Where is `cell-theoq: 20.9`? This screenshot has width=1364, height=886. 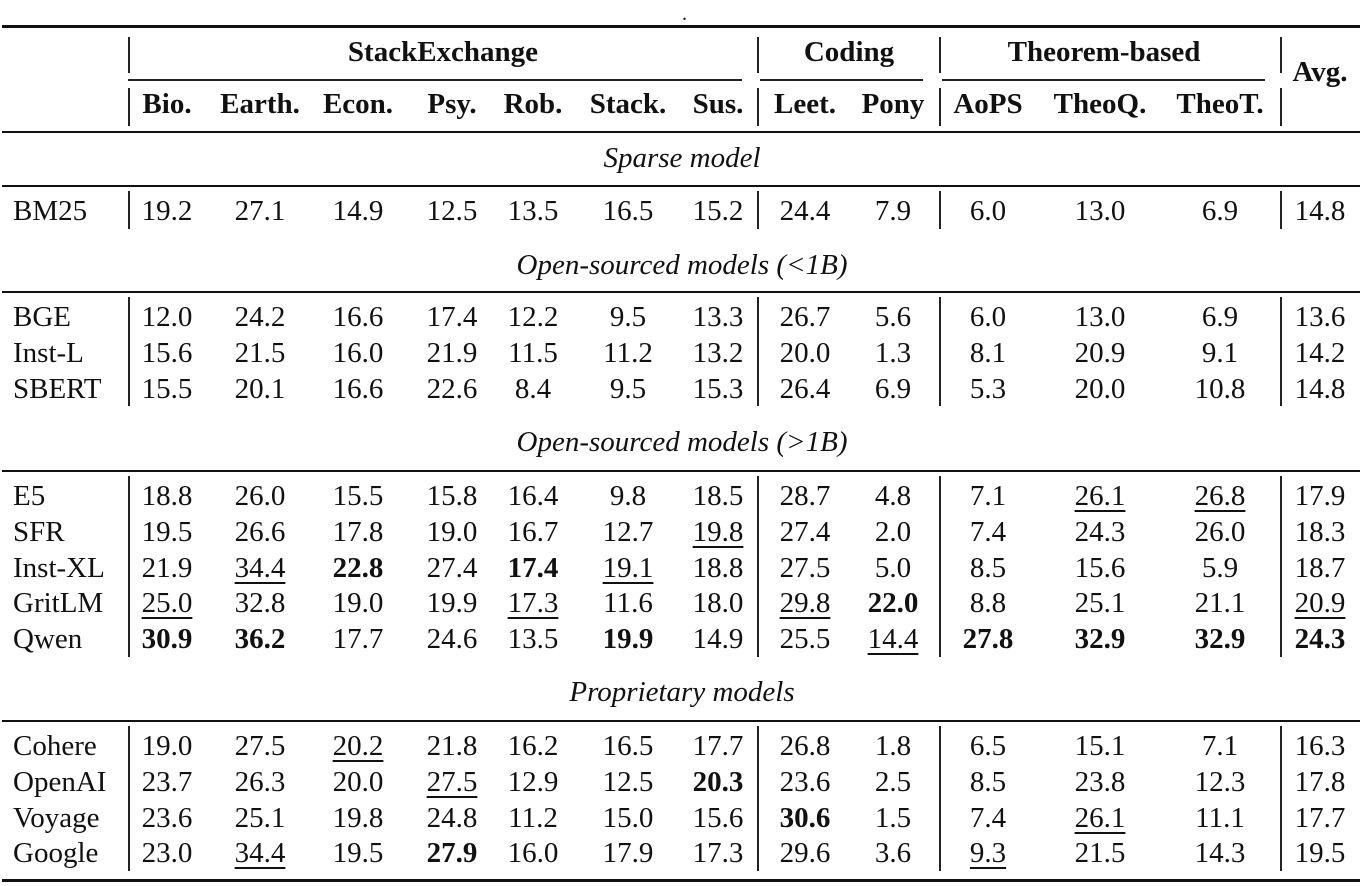 cell-theoq: 20.9 is located at coordinates (1100, 352).